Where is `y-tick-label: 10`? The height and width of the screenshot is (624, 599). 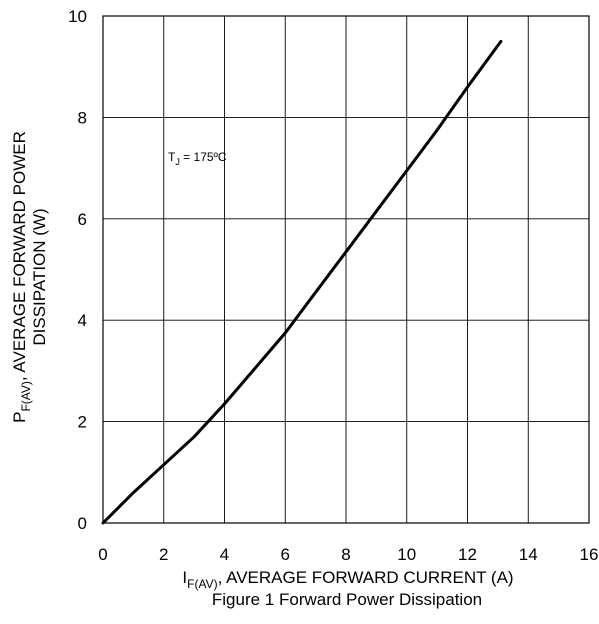
y-tick-label: 10 is located at coordinates (77, 16).